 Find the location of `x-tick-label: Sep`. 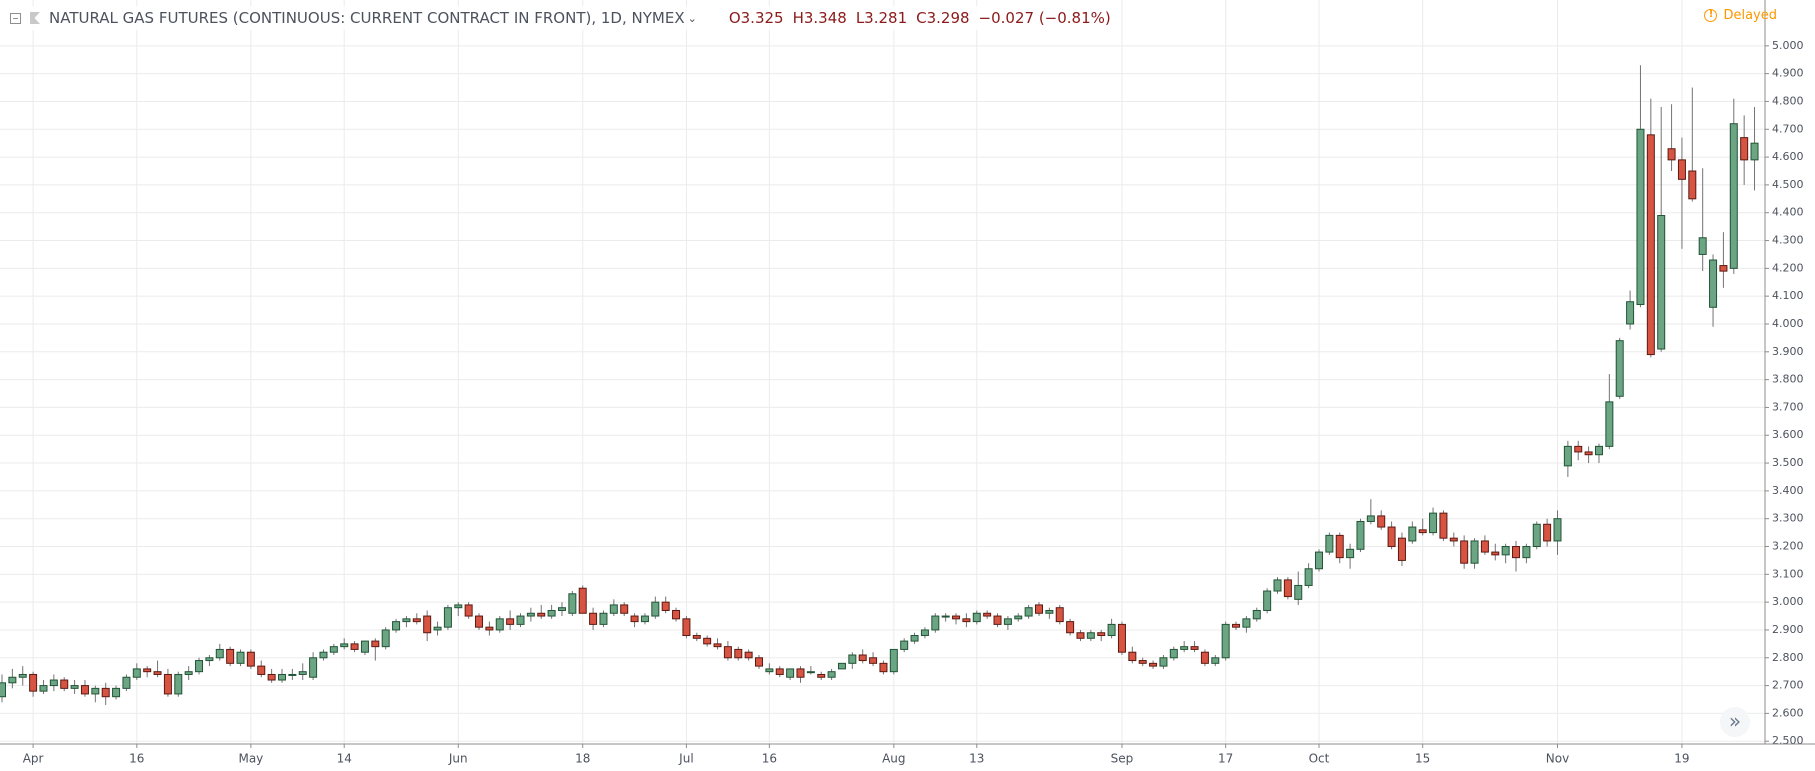

x-tick-label: Sep is located at coordinates (1122, 759).